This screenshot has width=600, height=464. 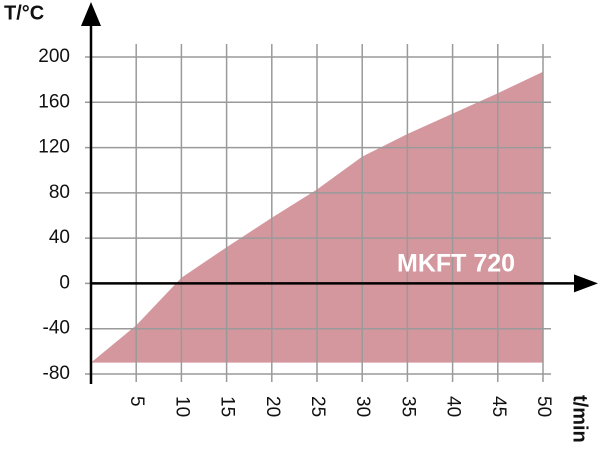 What do you see at coordinates (362, 406) in the screenshot?
I see `x-tick-label: 30` at bounding box center [362, 406].